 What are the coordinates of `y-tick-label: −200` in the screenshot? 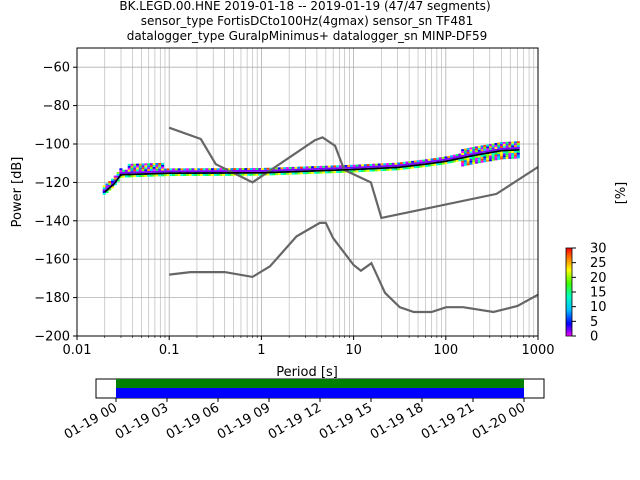 It's located at (52, 337).